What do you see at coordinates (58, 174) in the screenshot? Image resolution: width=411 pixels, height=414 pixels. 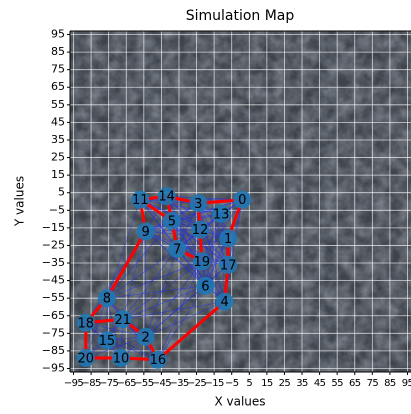 I see `y-tick-label: 15` at bounding box center [58, 174].